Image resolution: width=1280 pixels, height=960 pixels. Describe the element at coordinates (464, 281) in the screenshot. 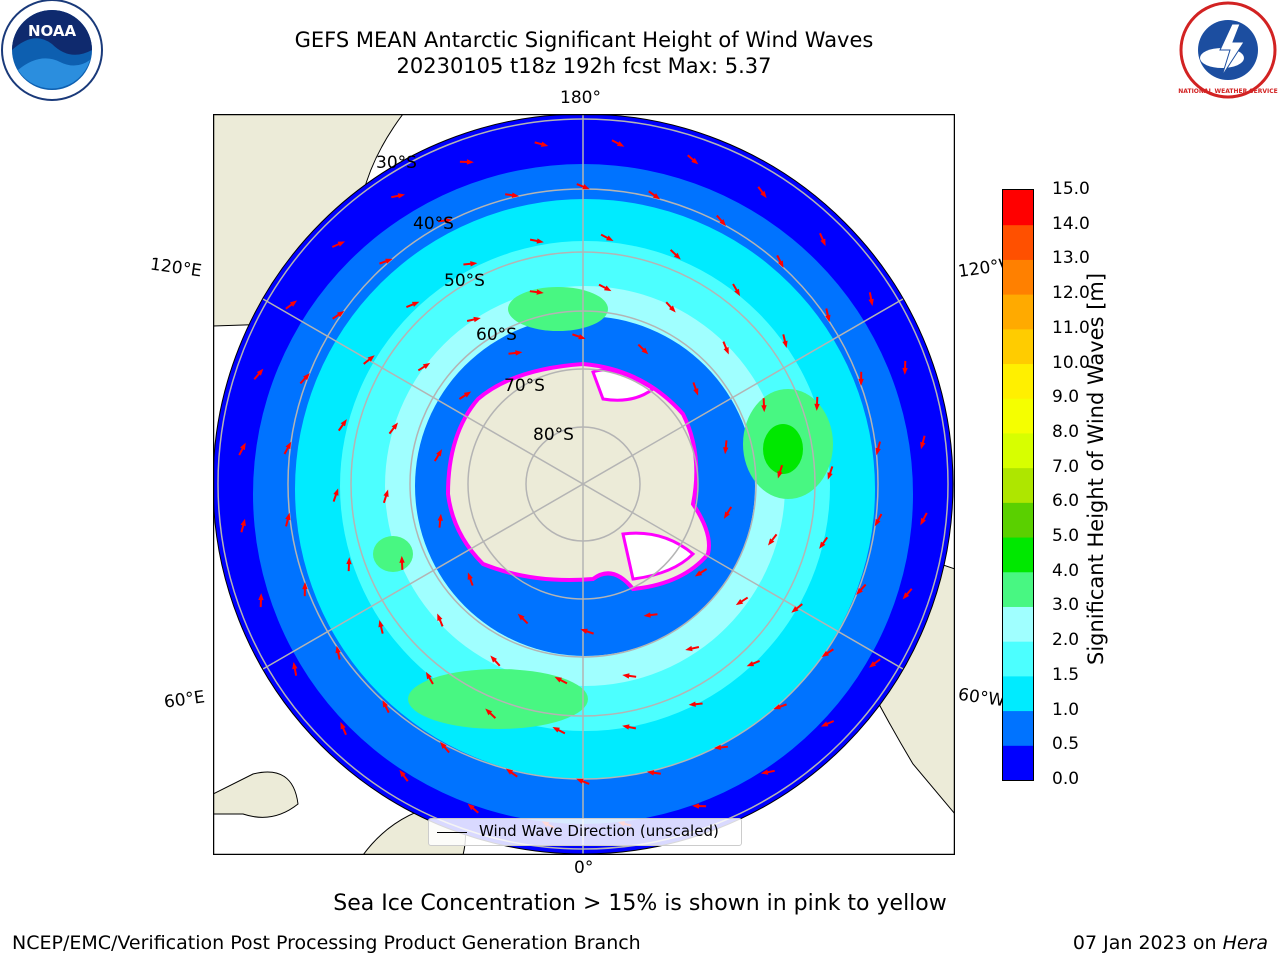

I see `lat-label-50s: 50°S` at that location.